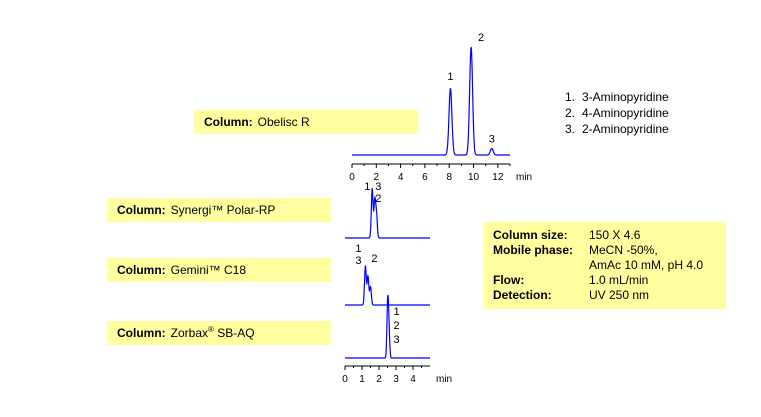 The height and width of the screenshot is (417, 761). Describe the element at coordinates (570, 129) in the screenshot. I see `legend-num: 3.` at that location.